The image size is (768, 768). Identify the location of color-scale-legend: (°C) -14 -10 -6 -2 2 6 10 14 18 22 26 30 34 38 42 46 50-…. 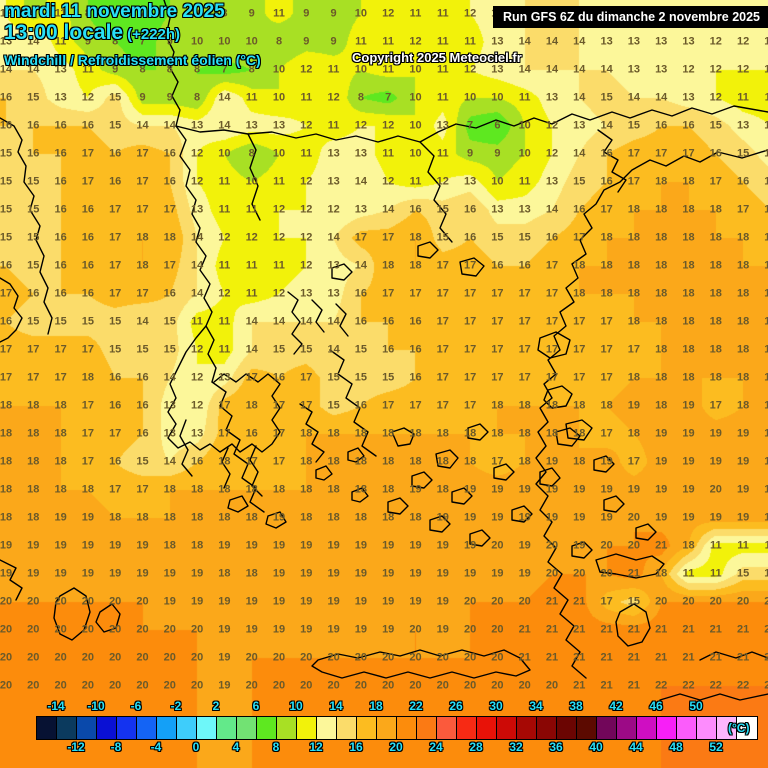
(384, 731).